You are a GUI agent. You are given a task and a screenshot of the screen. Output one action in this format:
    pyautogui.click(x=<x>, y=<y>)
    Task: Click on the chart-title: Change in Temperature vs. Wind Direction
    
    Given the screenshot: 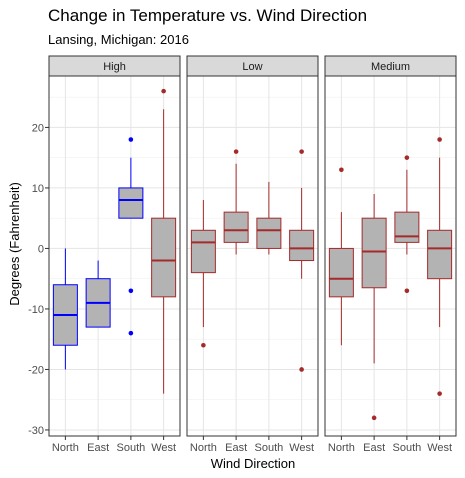 What is the action you would take?
    pyautogui.click(x=208, y=15)
    